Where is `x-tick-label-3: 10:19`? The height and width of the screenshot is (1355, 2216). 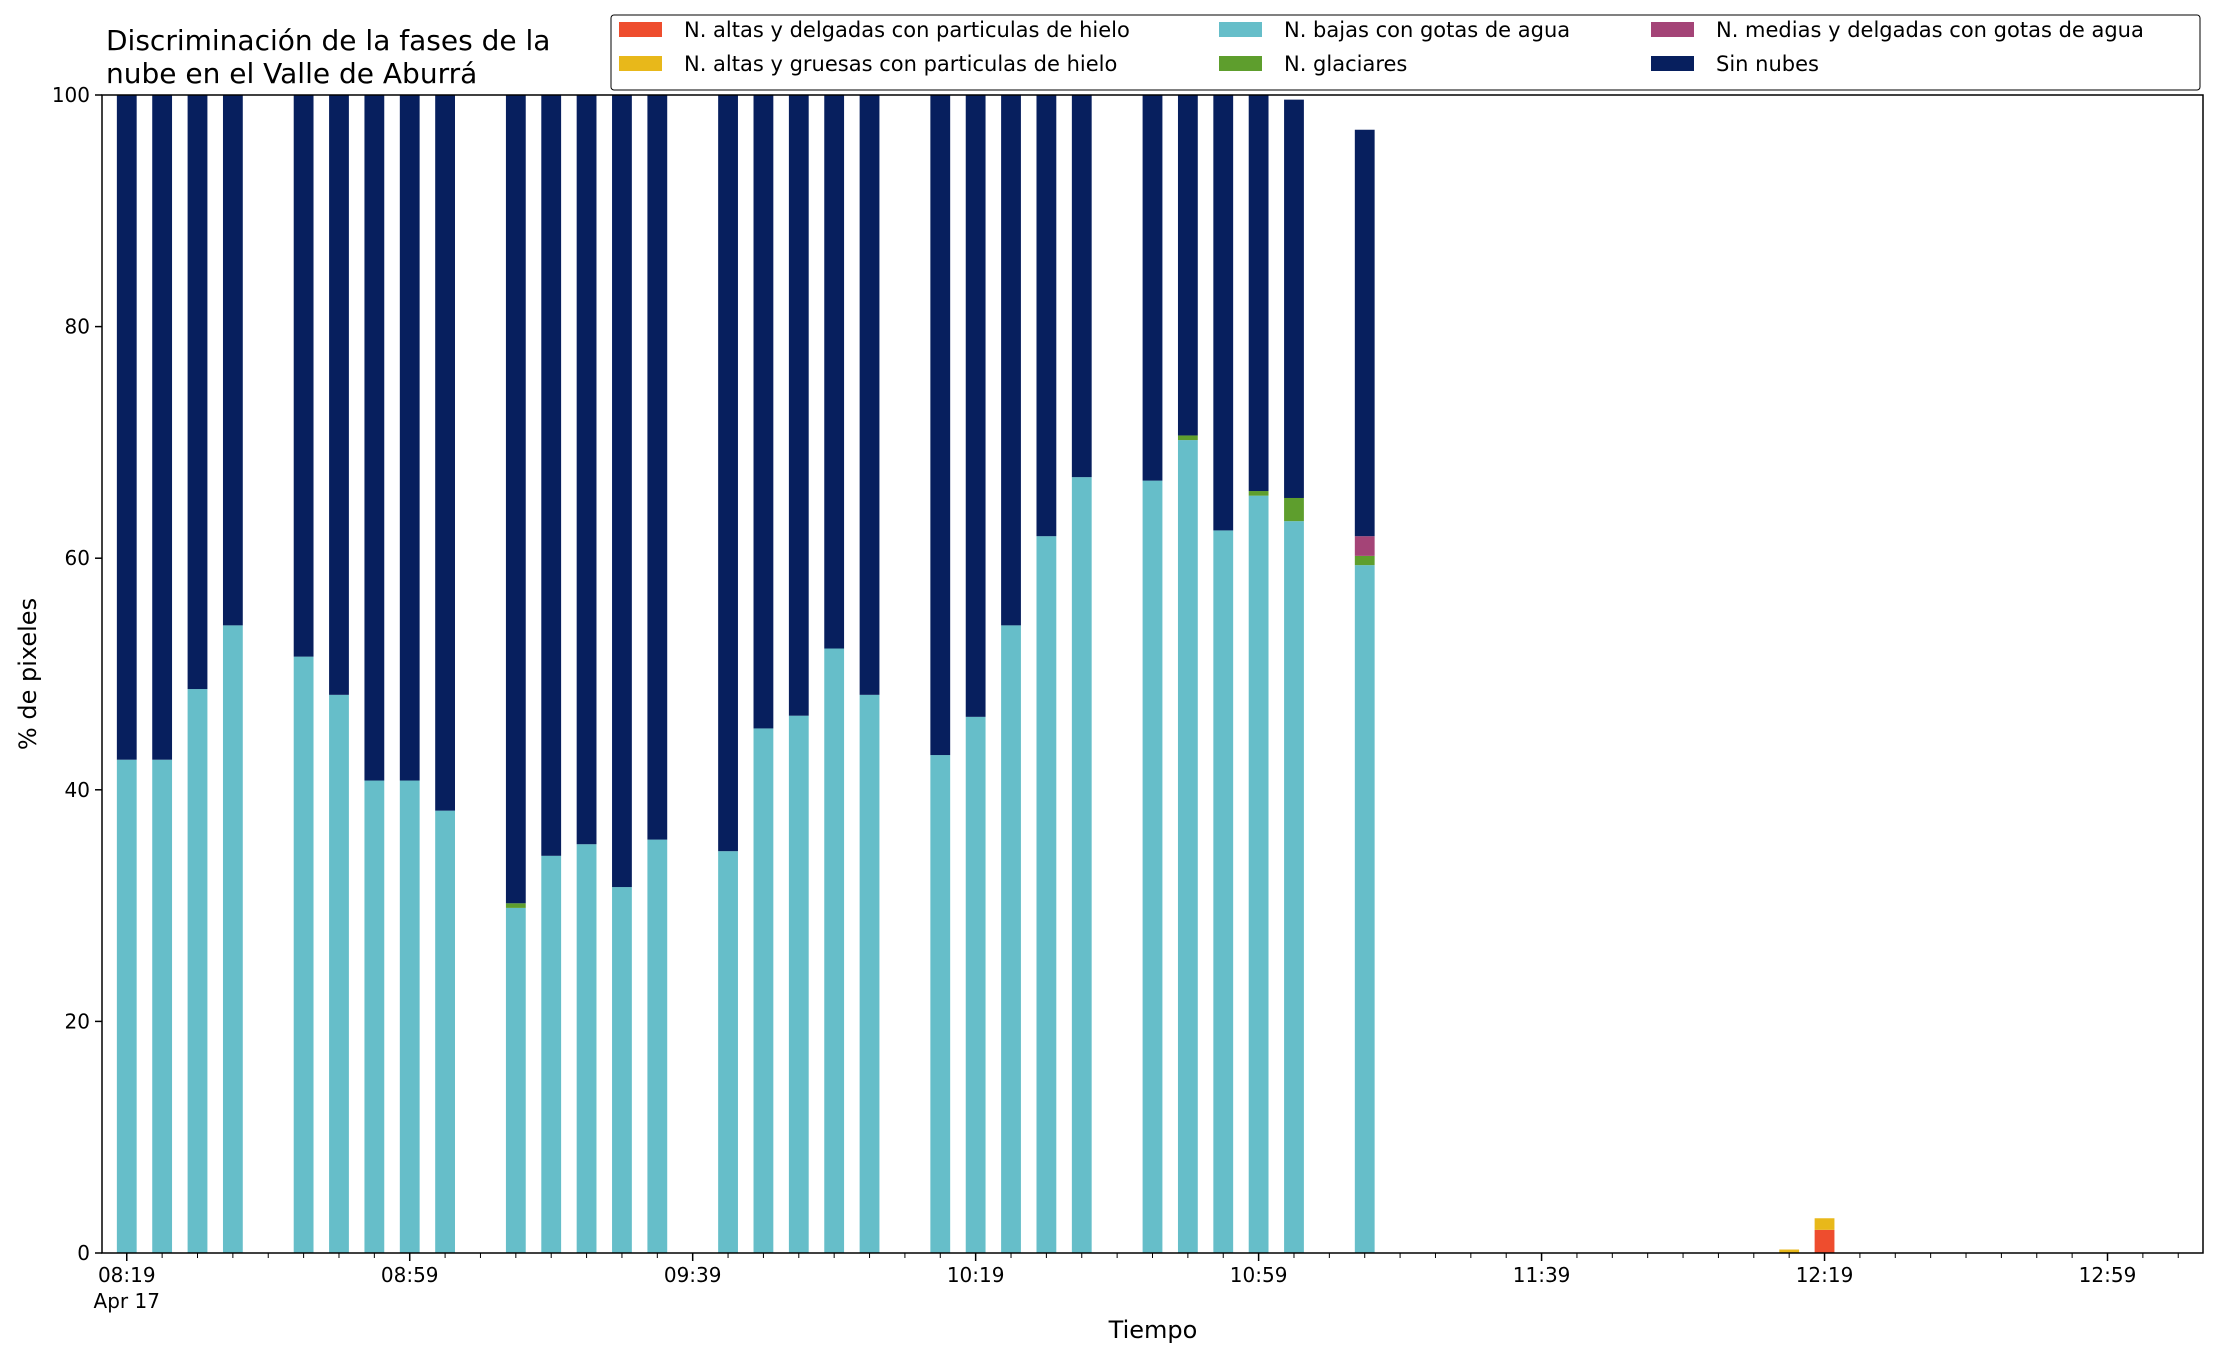
x-tick-label-3: 10:19 is located at coordinates (976, 1275).